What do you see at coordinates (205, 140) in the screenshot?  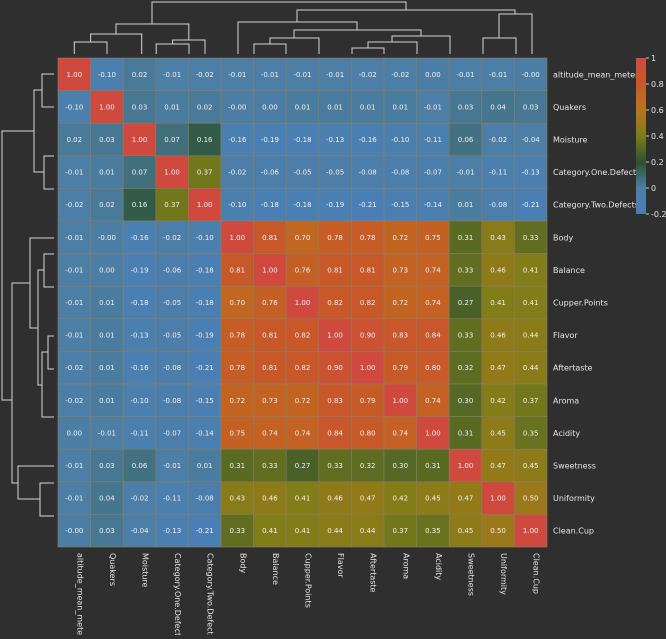 I see `cell-value-label: 0.16` at bounding box center [205, 140].